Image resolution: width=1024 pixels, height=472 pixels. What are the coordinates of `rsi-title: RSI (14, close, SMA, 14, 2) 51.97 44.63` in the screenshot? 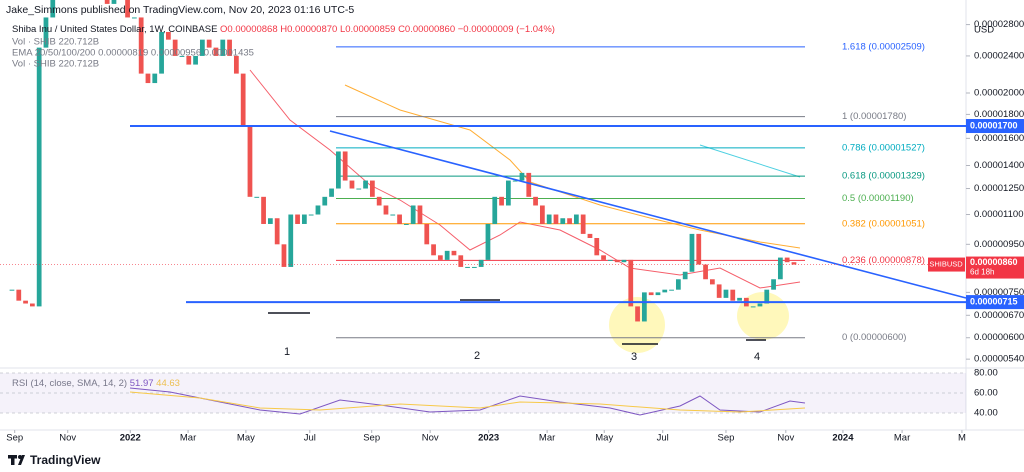 It's located at (96, 383).